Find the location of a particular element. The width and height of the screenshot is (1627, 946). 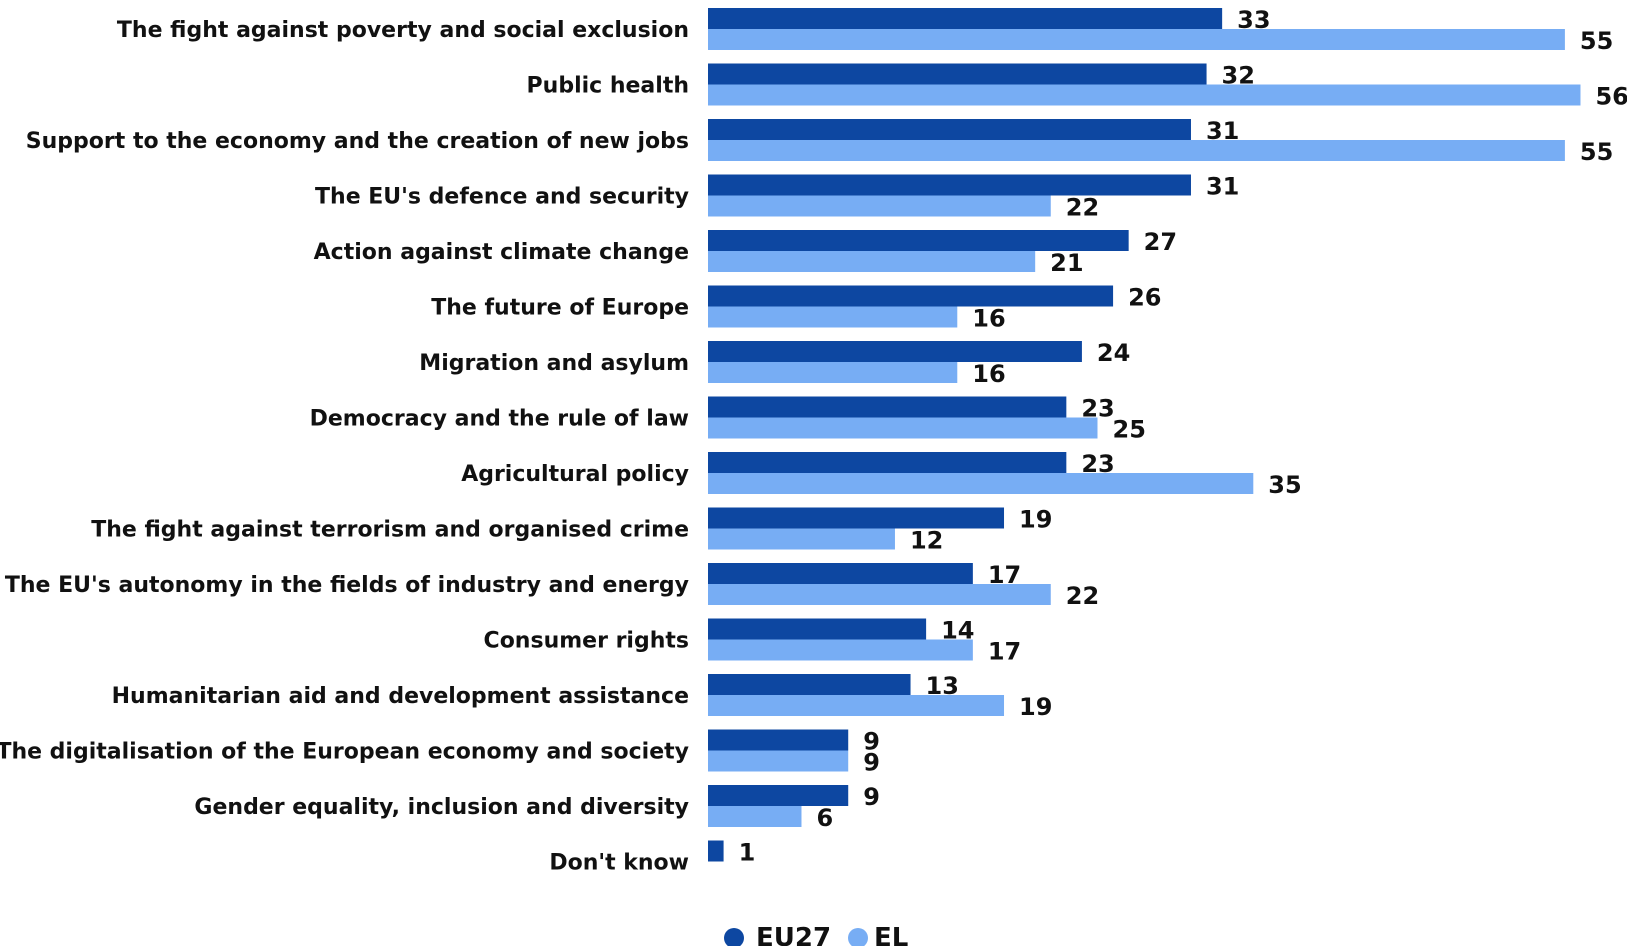

value-label-eu27-agricultural-policy: 23 is located at coordinates (1097, 464).